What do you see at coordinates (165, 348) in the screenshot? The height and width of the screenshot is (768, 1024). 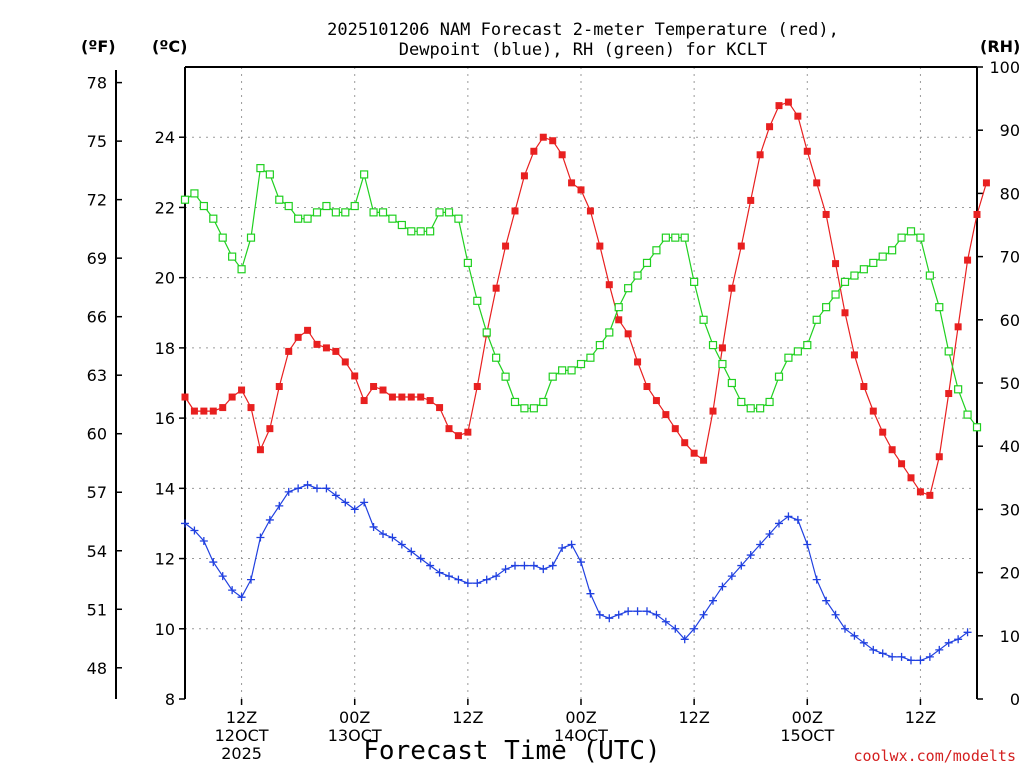 I see `celsius-tick-label: 18` at bounding box center [165, 348].